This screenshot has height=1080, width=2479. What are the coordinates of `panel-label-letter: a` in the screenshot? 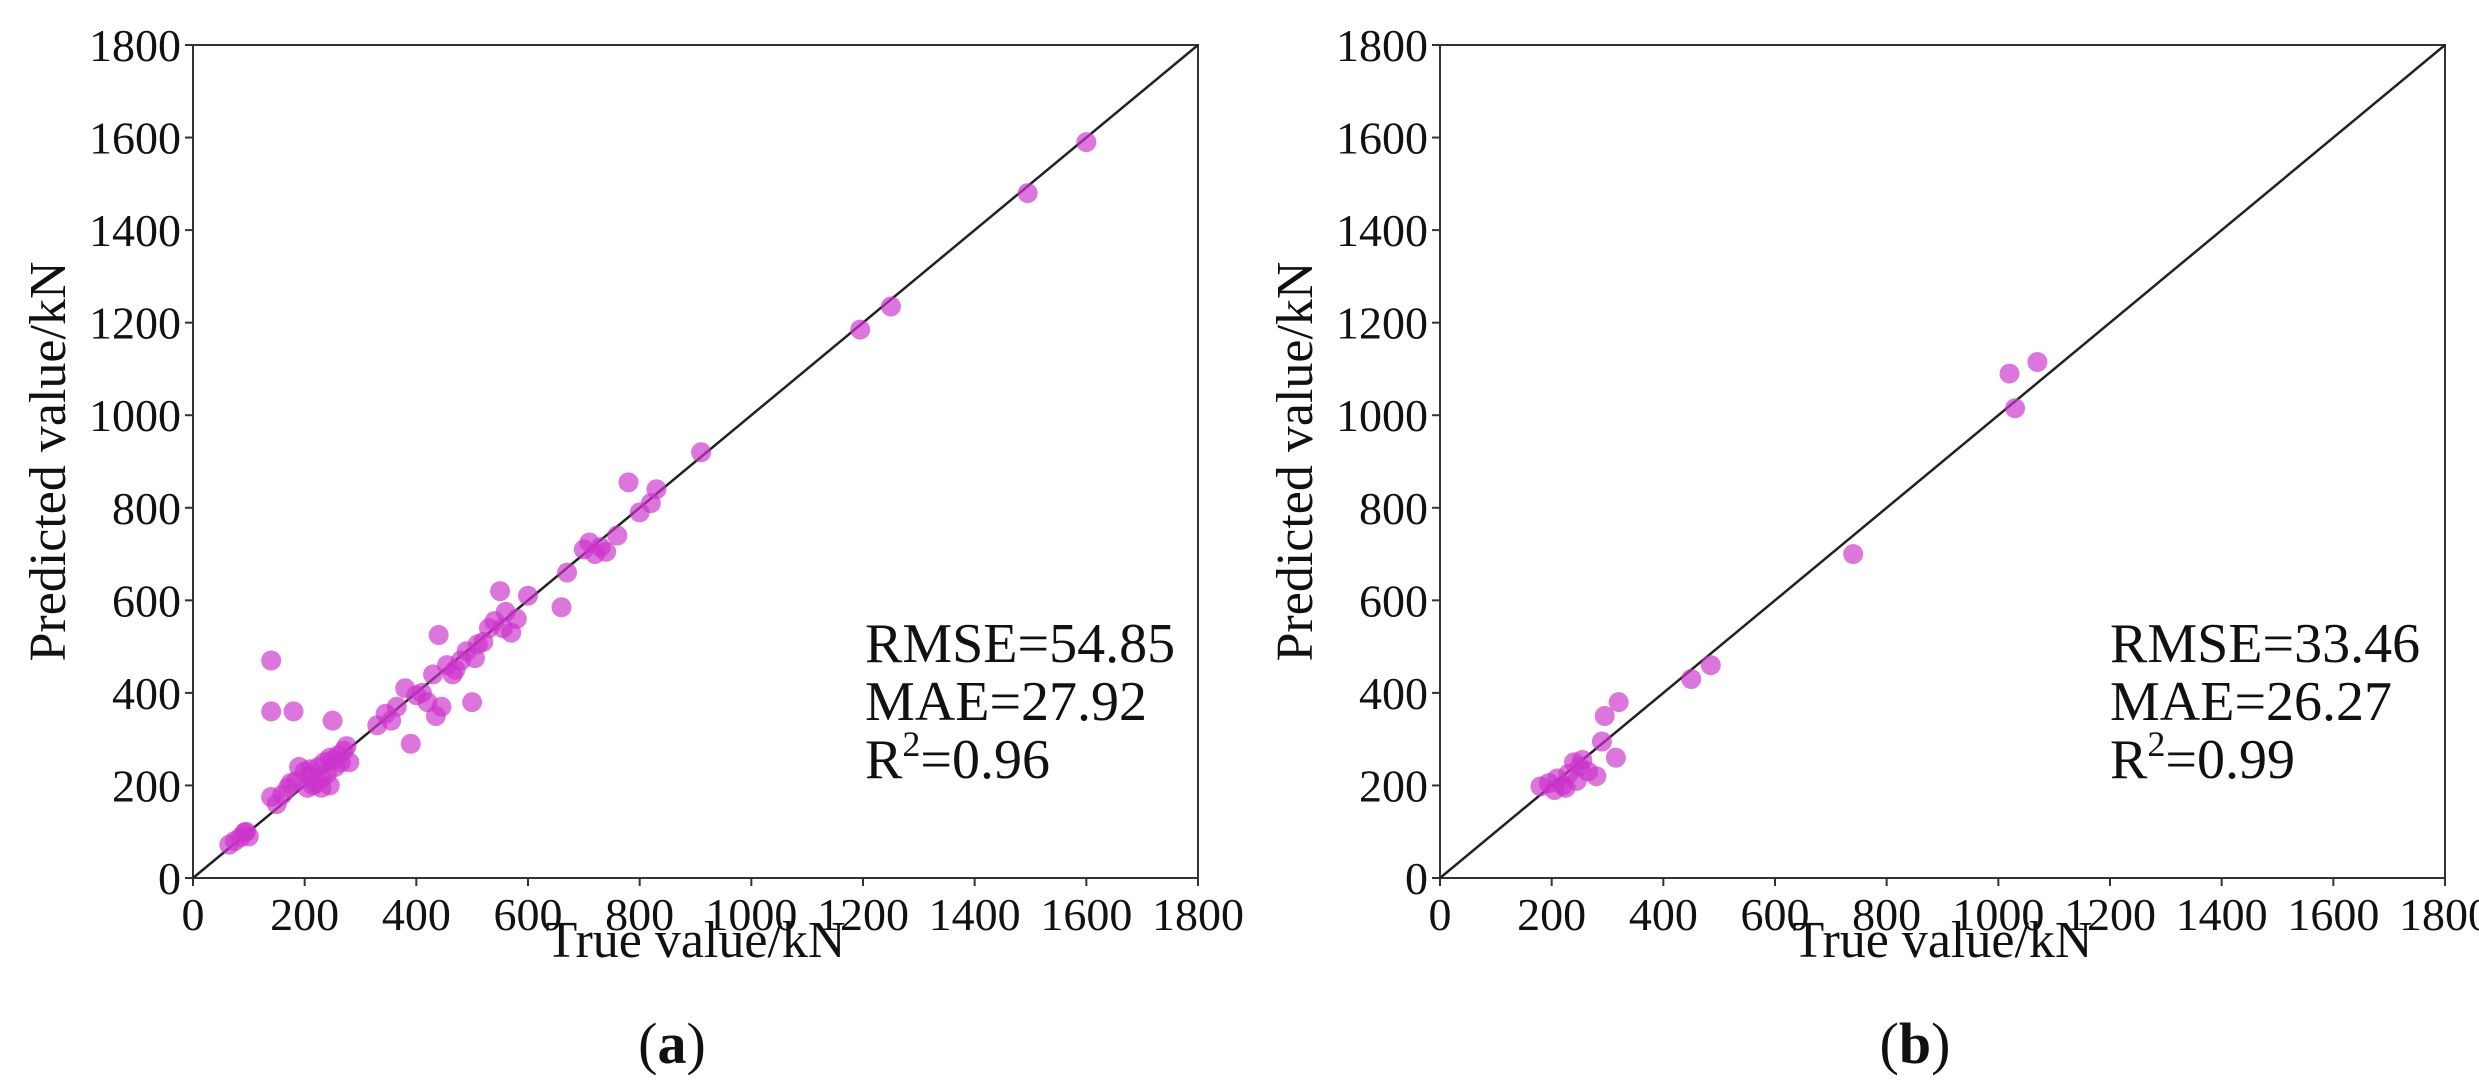 It's located at (672, 1043).